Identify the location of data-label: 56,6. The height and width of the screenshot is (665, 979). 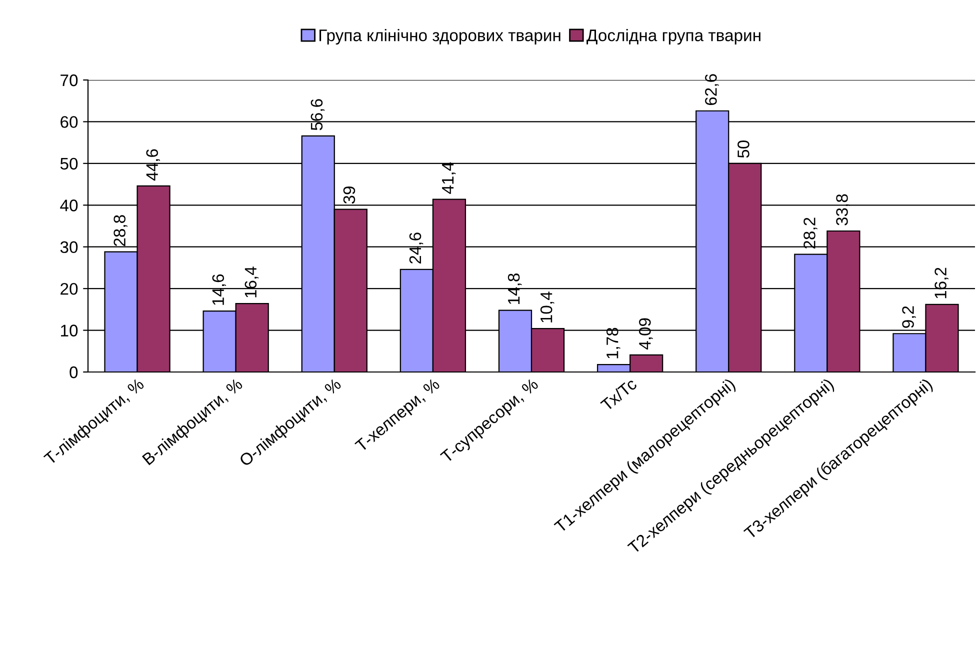
(317, 114).